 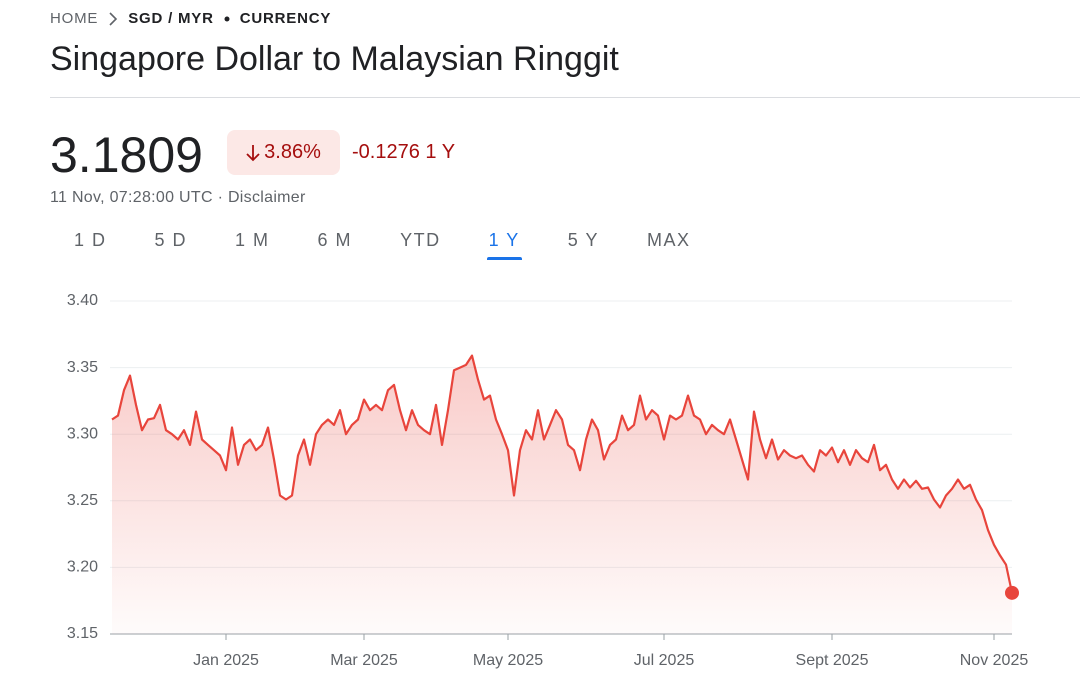 I want to click on end-dot, so click(x=1012, y=592).